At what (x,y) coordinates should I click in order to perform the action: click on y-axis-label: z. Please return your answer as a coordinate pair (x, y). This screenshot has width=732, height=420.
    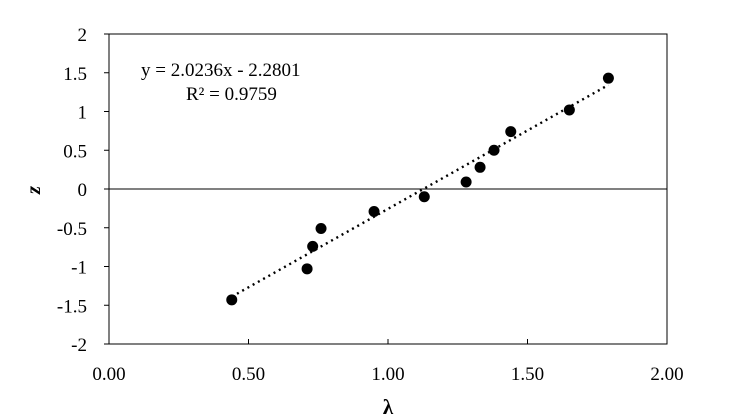
    Looking at the image, I should click on (33, 190).